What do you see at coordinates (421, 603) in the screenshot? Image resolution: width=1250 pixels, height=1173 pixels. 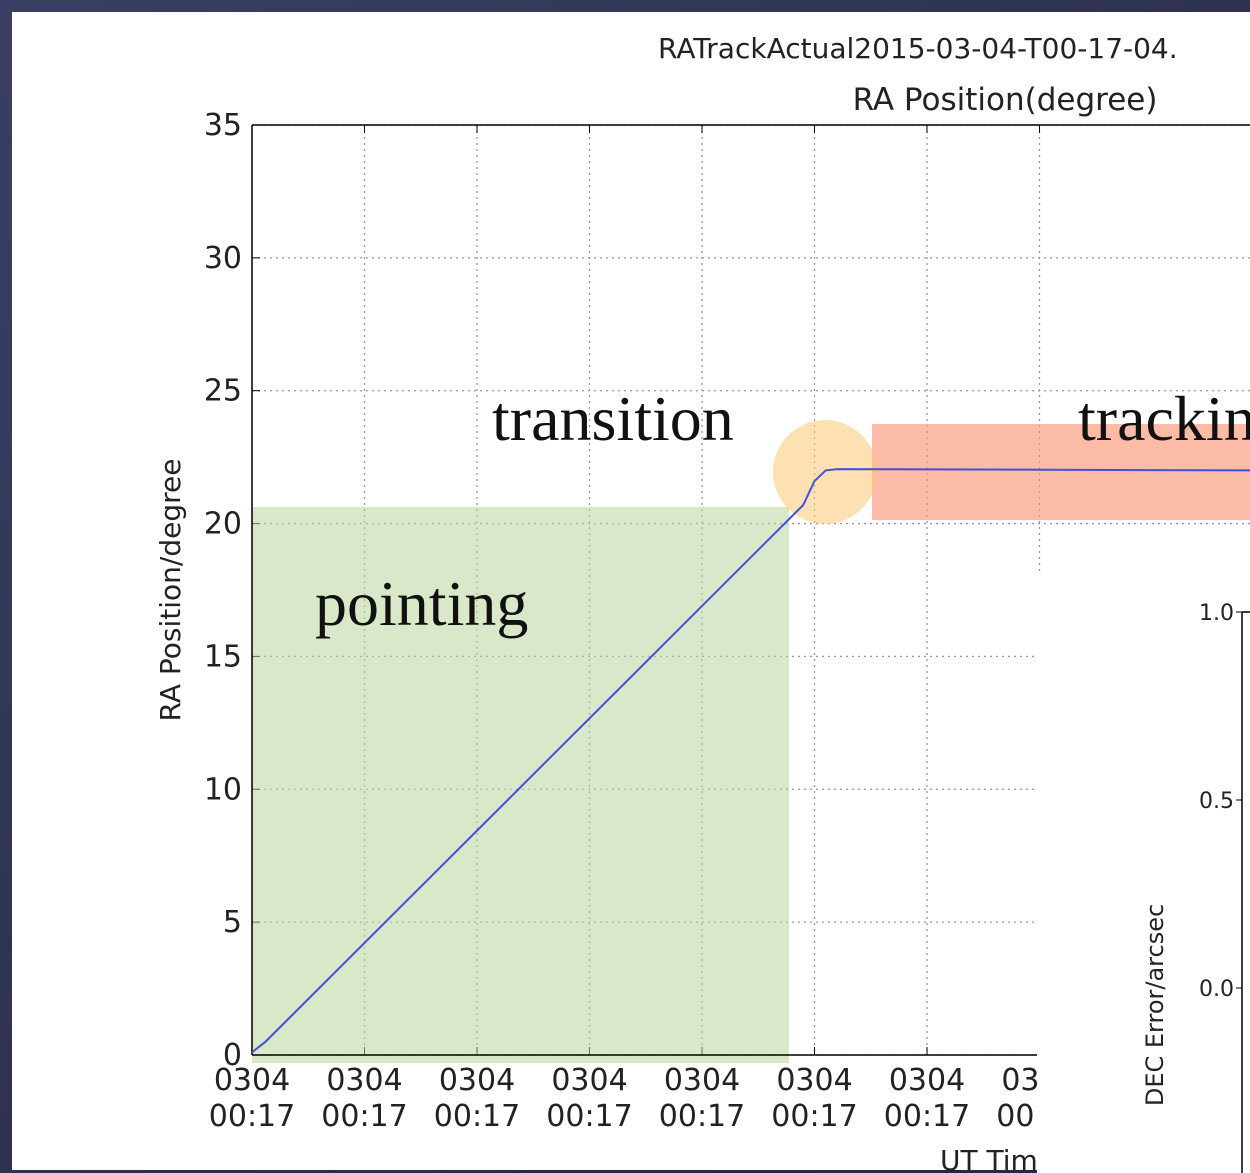 I see `annotation: pointing` at bounding box center [421, 603].